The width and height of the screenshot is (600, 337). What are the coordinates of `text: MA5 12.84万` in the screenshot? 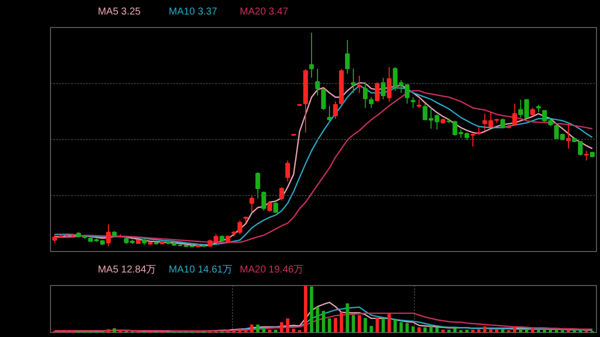 It's located at (127, 270).